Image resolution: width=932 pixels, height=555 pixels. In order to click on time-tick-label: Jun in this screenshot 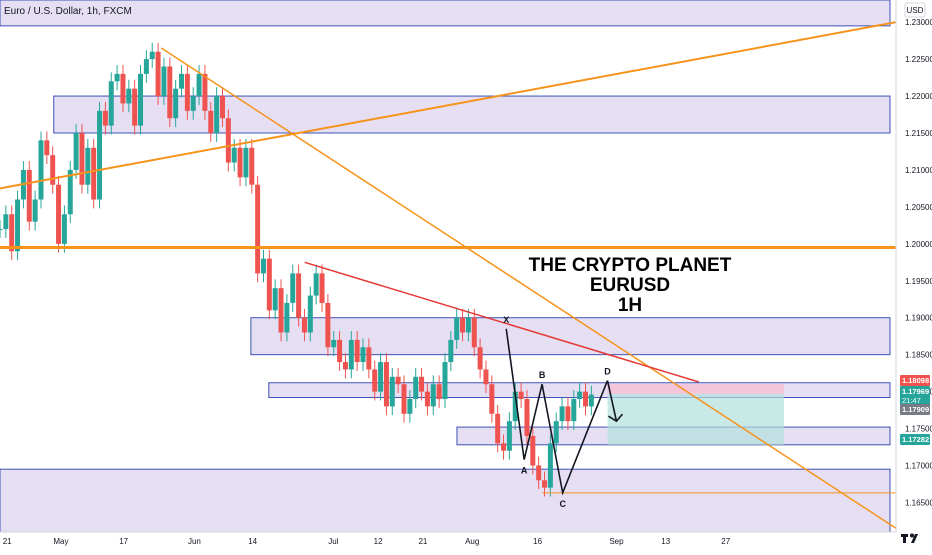, I will do `click(194, 541)`.